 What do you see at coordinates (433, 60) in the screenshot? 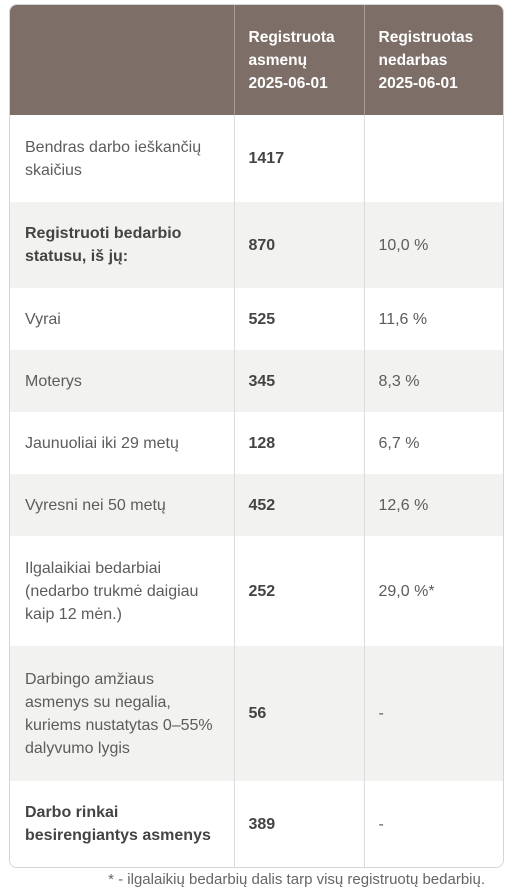
I see `header-registered-unemployment: Registruotas nedarbas 2025-06-01` at bounding box center [433, 60].